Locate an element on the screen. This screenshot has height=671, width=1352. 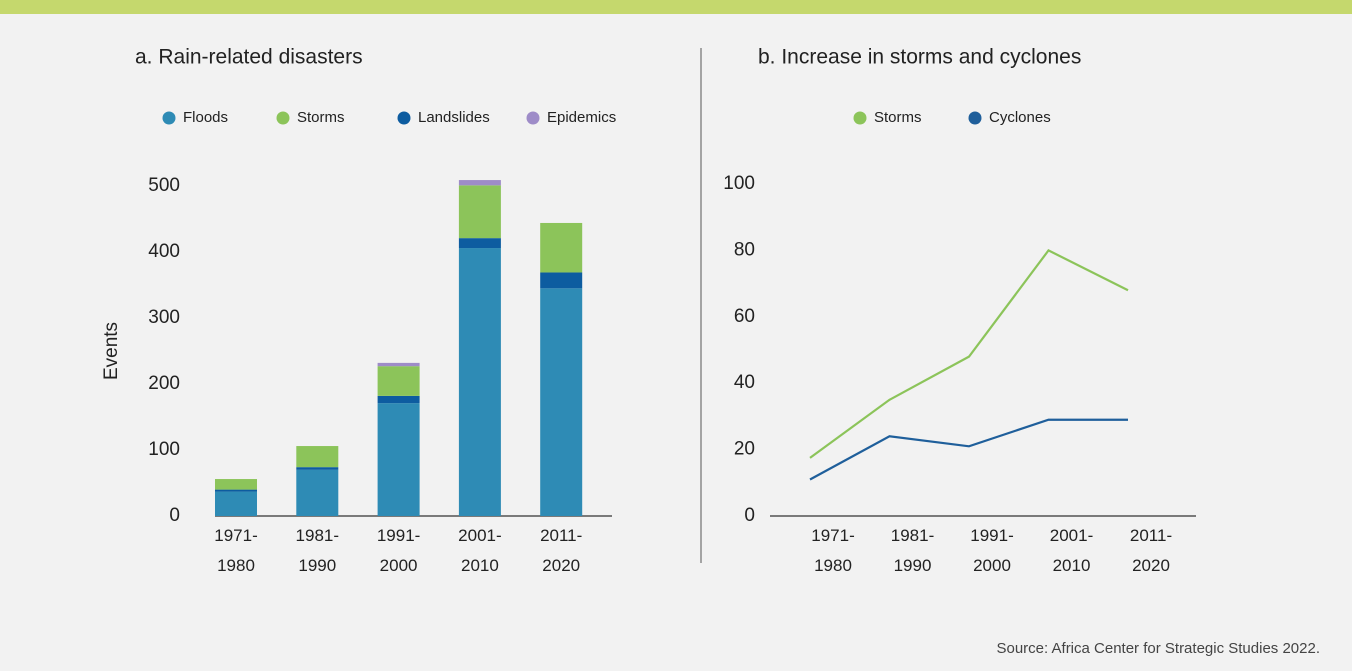
y-tick-label: 80 is located at coordinates (744, 249).